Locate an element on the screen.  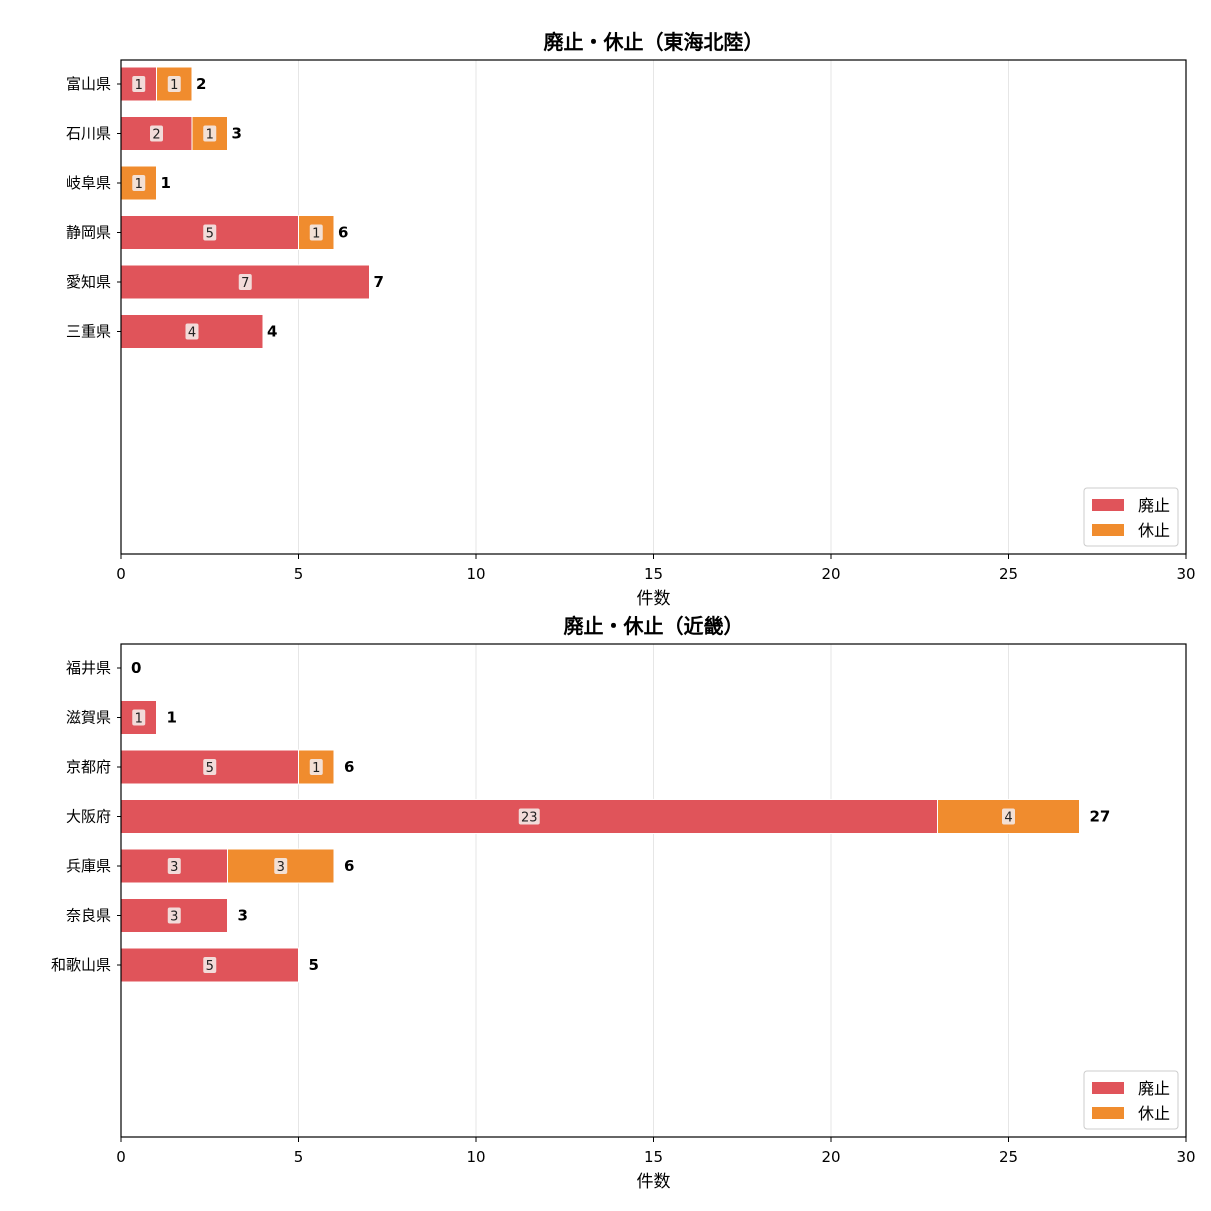
y-tick-label: 大阪府 is located at coordinates (88, 817).